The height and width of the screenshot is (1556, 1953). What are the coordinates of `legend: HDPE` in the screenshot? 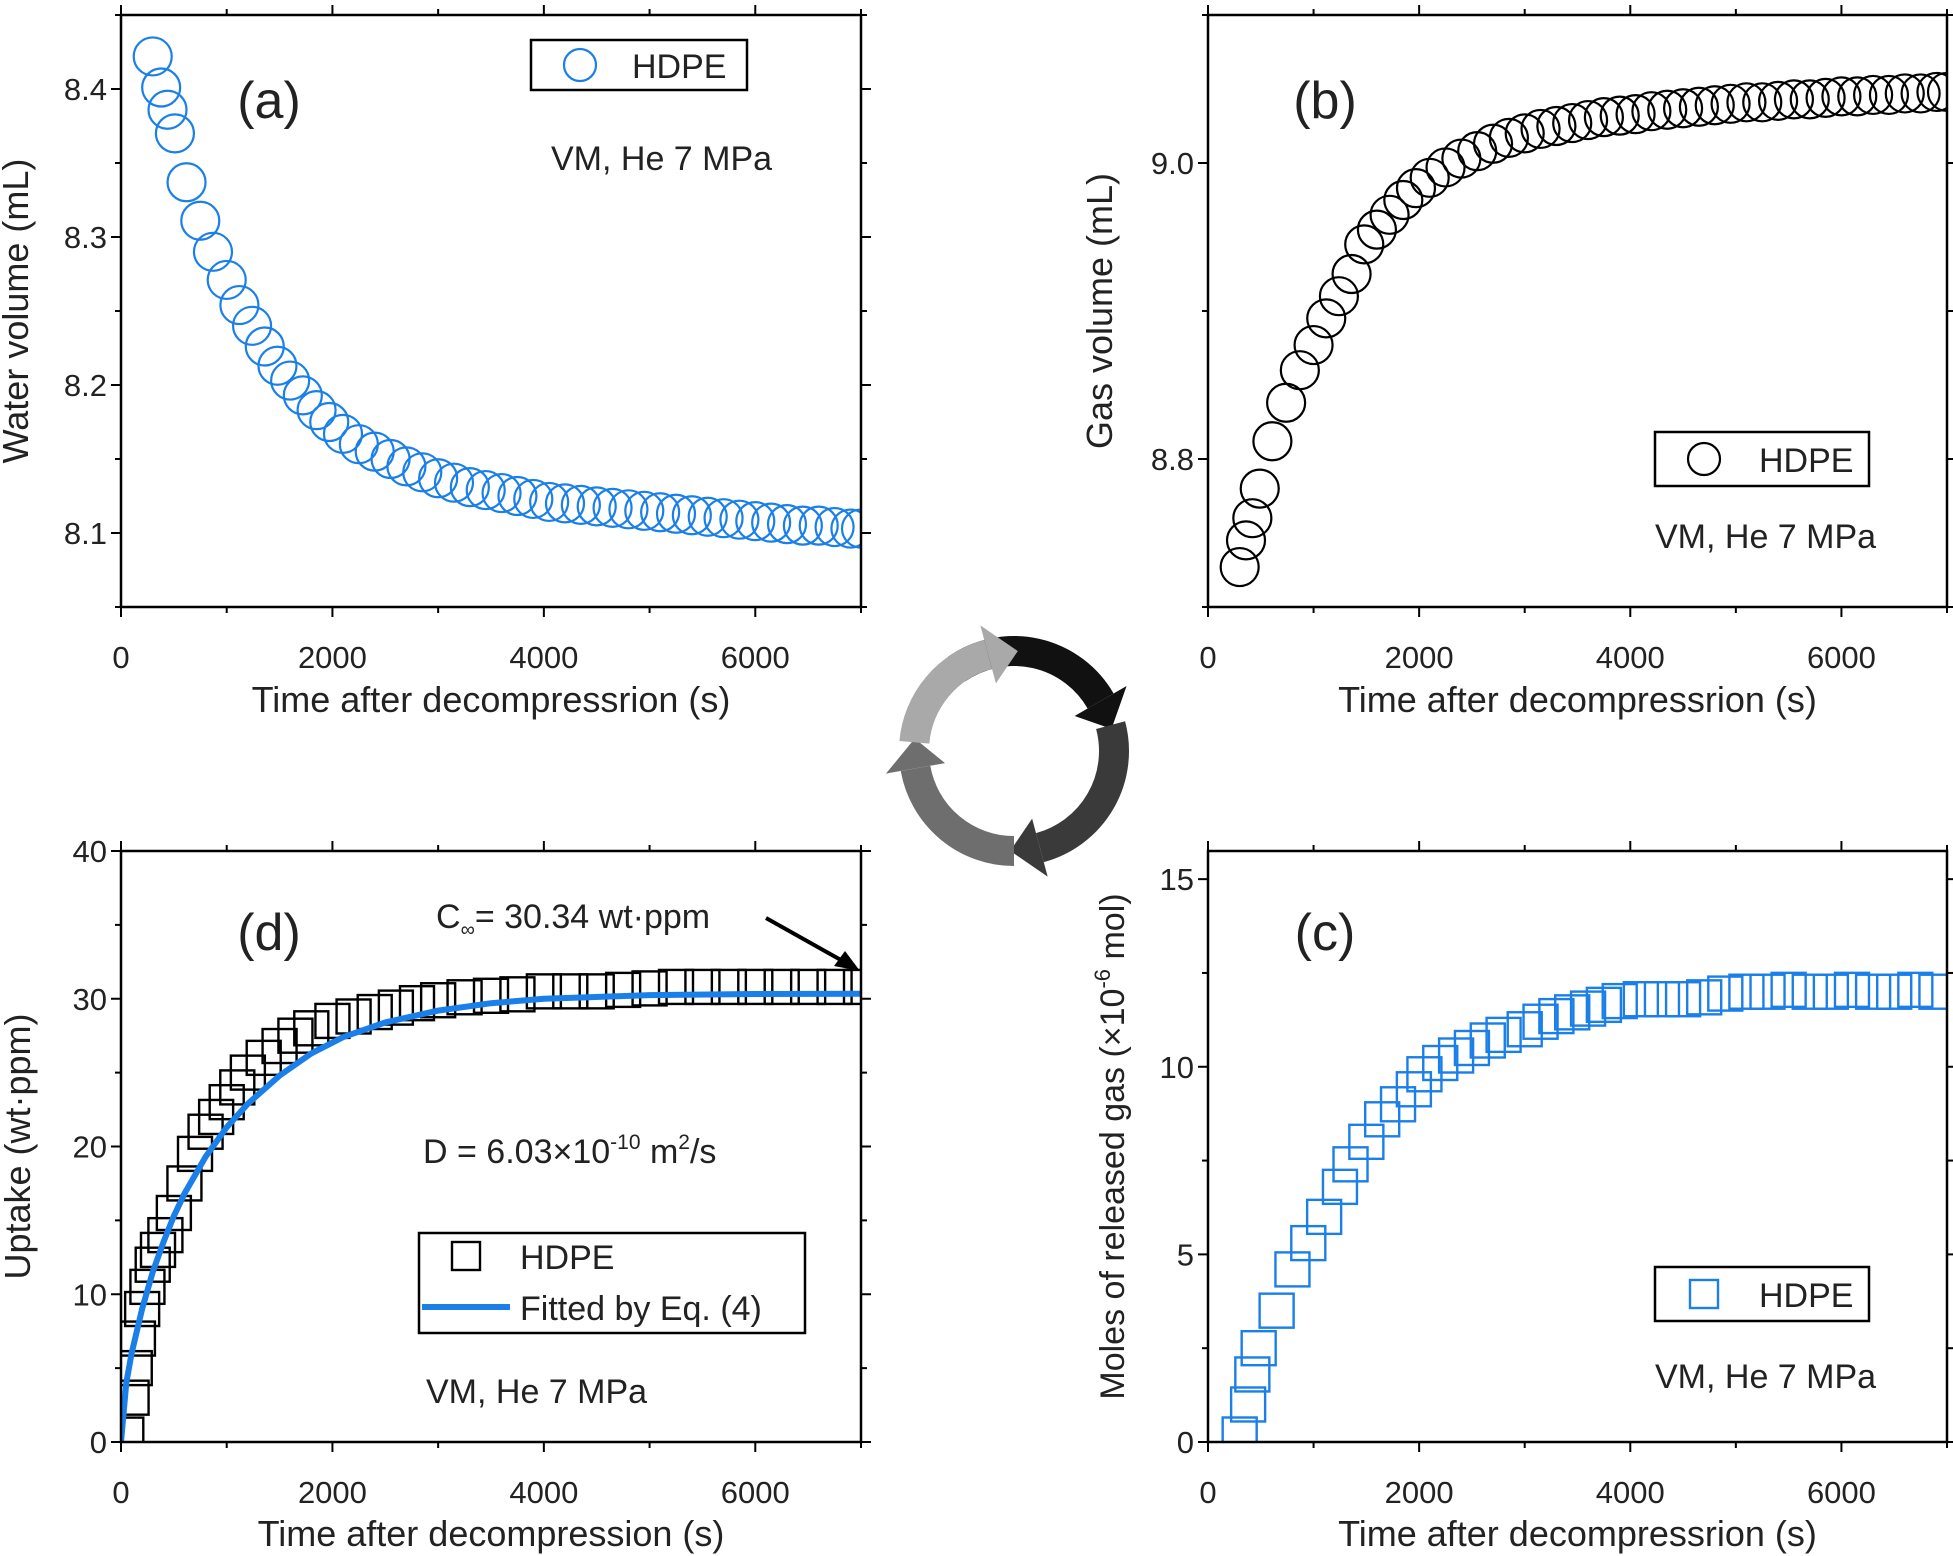 It's located at (639, 65).